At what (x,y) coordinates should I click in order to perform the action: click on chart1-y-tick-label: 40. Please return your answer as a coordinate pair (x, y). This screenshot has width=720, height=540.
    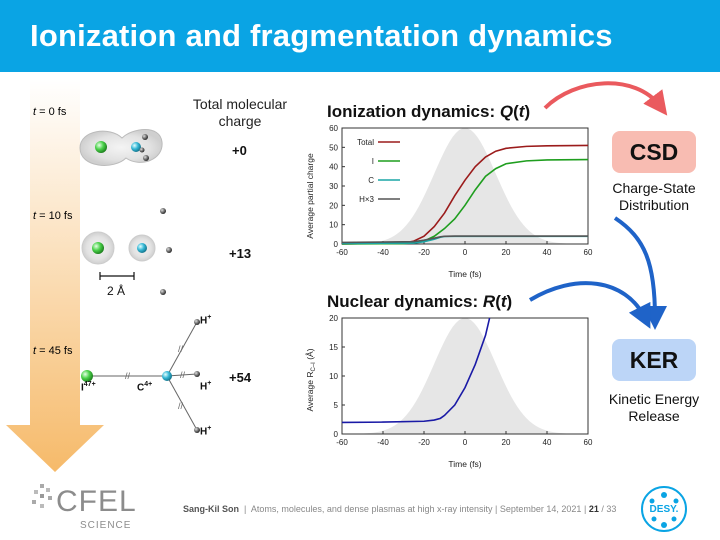
    Looking at the image, I should click on (333, 167).